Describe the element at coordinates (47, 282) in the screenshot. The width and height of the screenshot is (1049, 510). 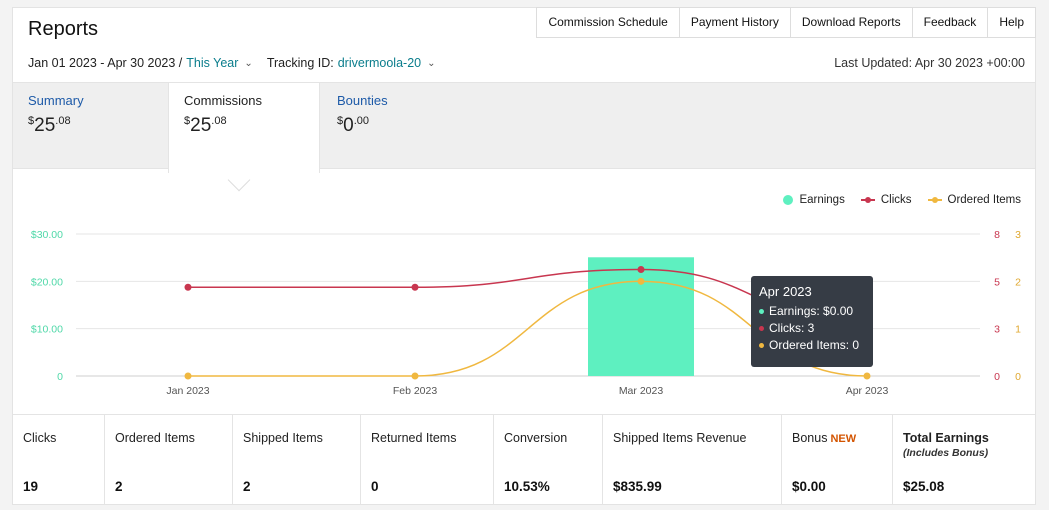
I see `left-tick-label: $20.00` at that location.